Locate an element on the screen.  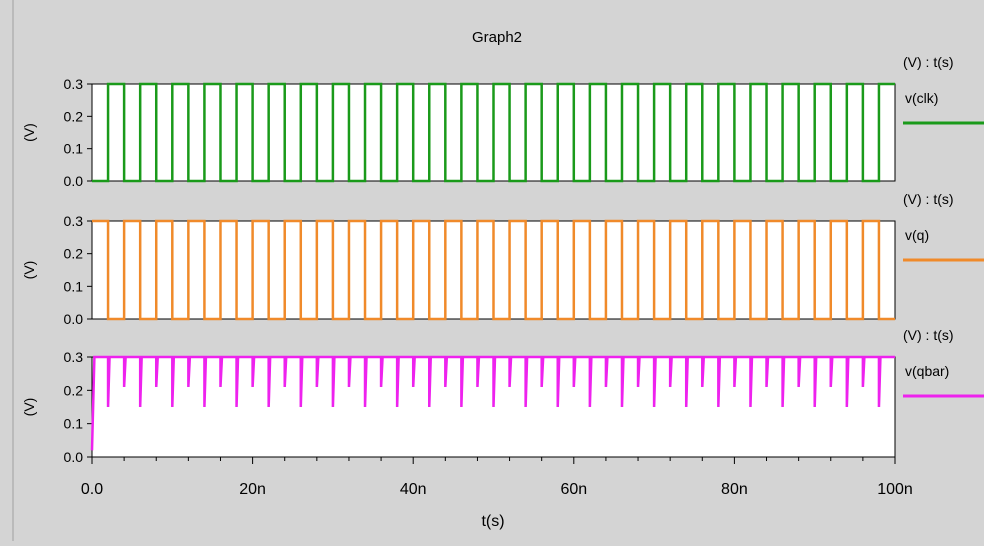
x-tick-label: 40n is located at coordinates (413, 489).